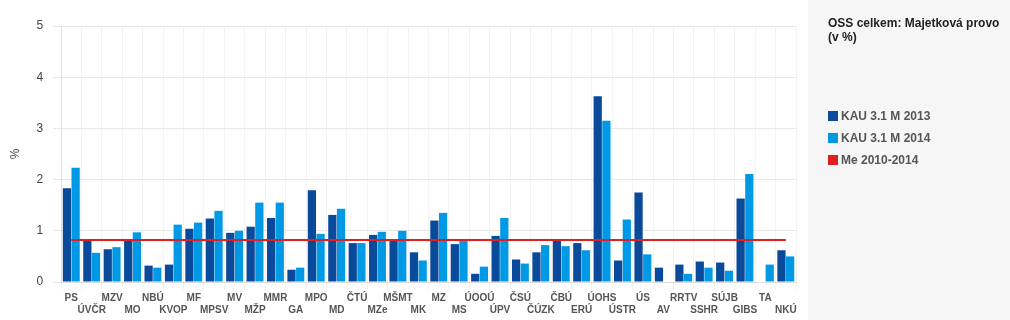 Image resolution: width=1010 pixels, height=320 pixels. What do you see at coordinates (316, 297) in the screenshot?
I see `x-tick-label: MPO` at bounding box center [316, 297].